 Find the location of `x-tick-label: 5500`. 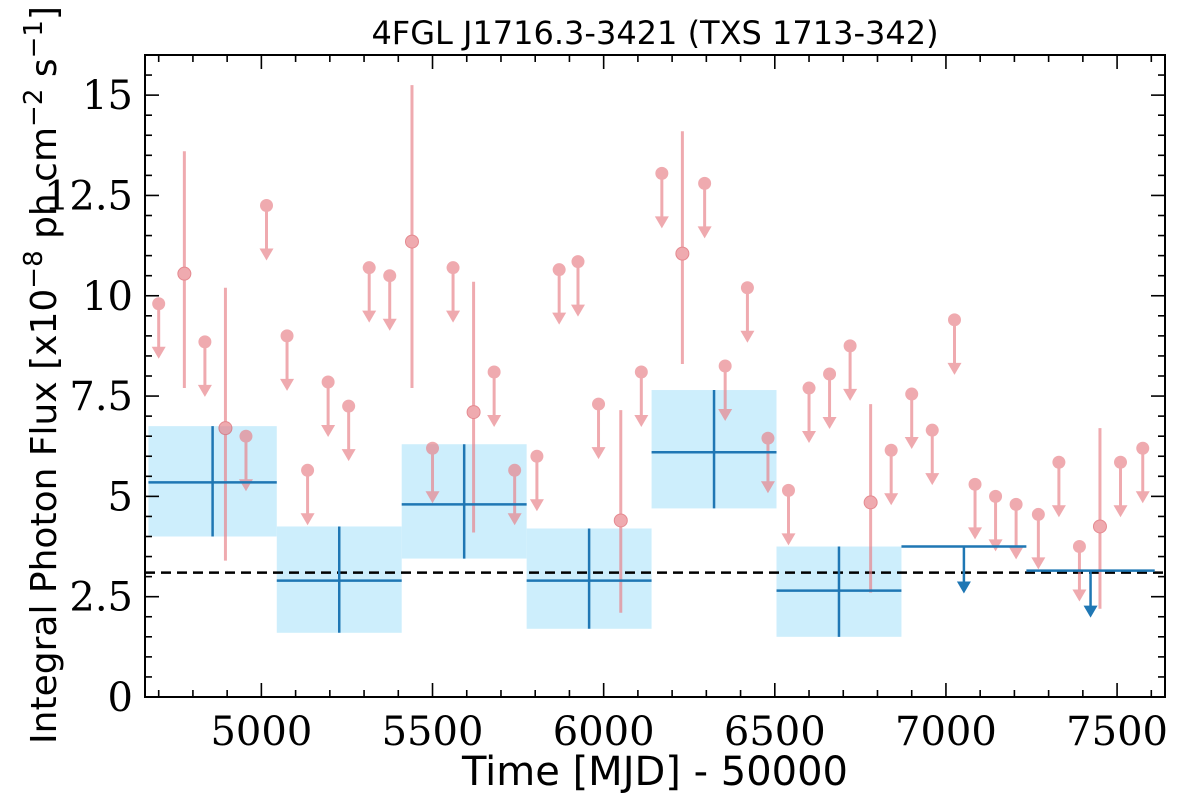

x-tick-label: 5500 is located at coordinates (433, 732).